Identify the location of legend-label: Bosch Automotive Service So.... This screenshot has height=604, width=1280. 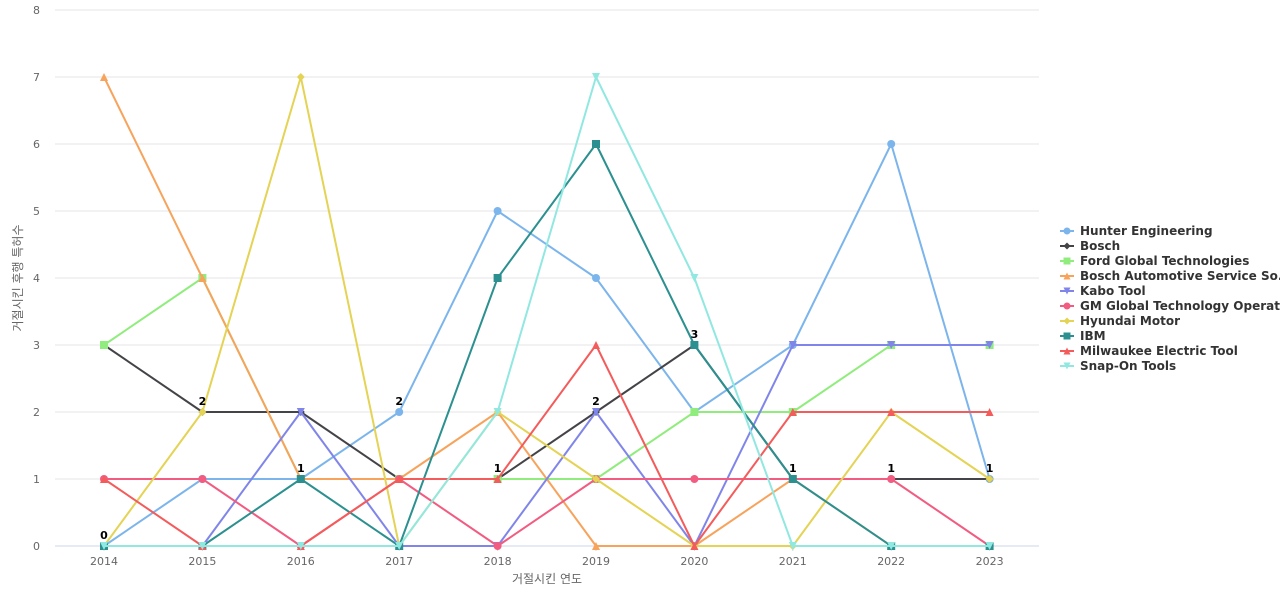
(1180, 276).